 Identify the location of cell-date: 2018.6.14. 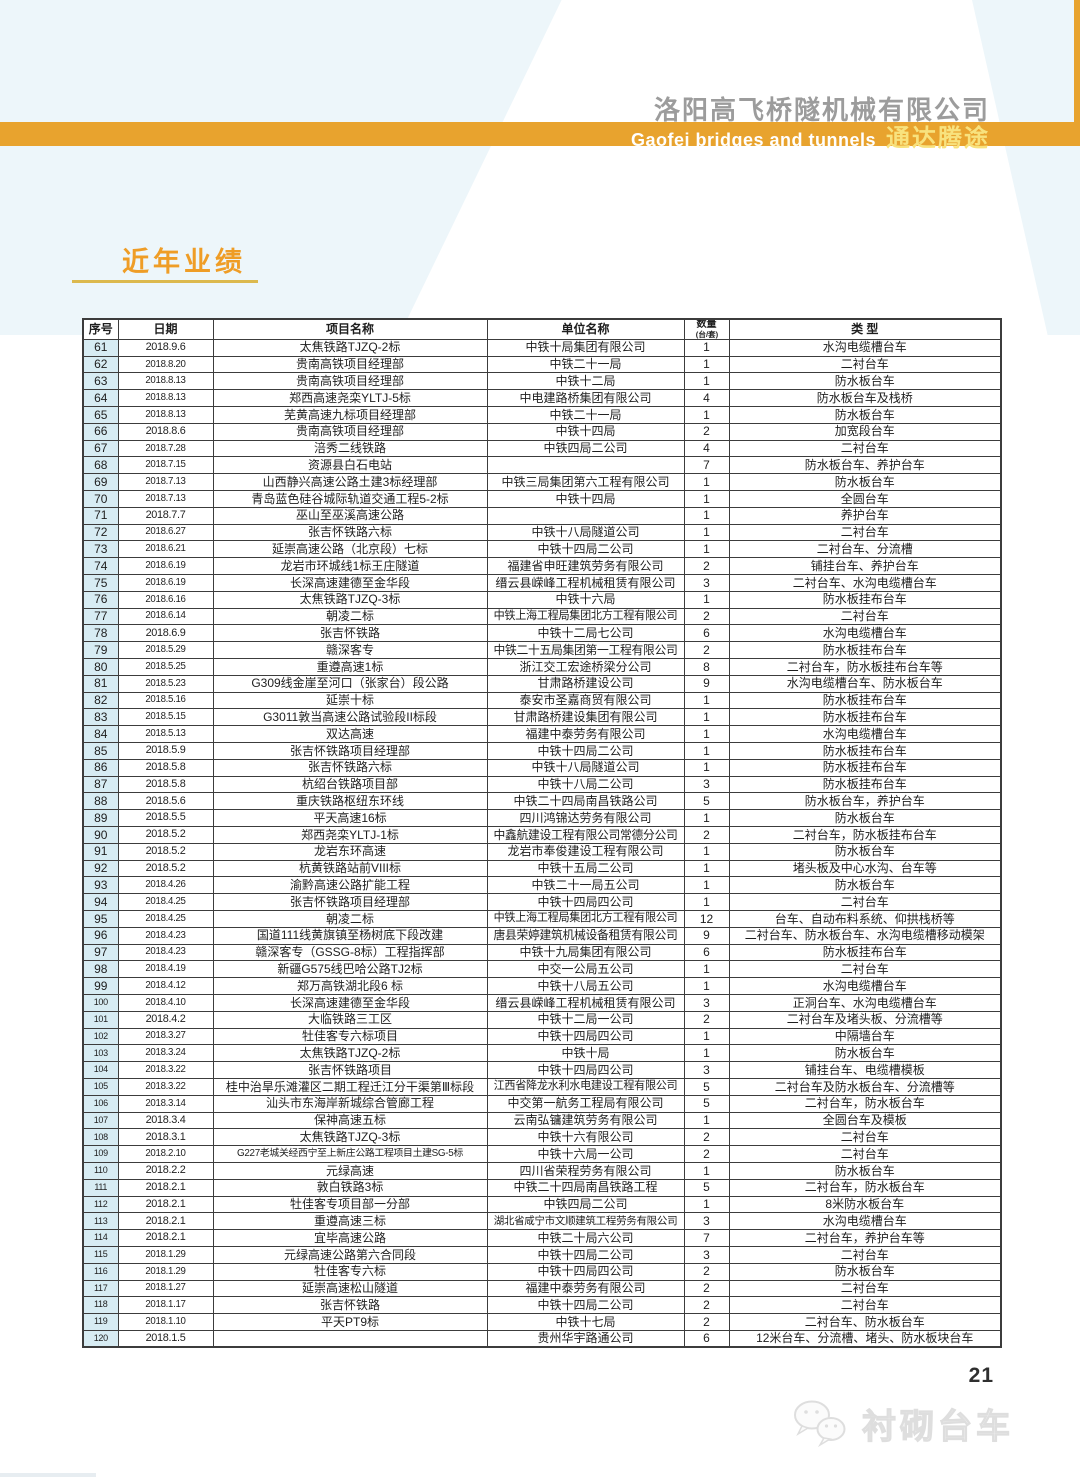
(165, 616).